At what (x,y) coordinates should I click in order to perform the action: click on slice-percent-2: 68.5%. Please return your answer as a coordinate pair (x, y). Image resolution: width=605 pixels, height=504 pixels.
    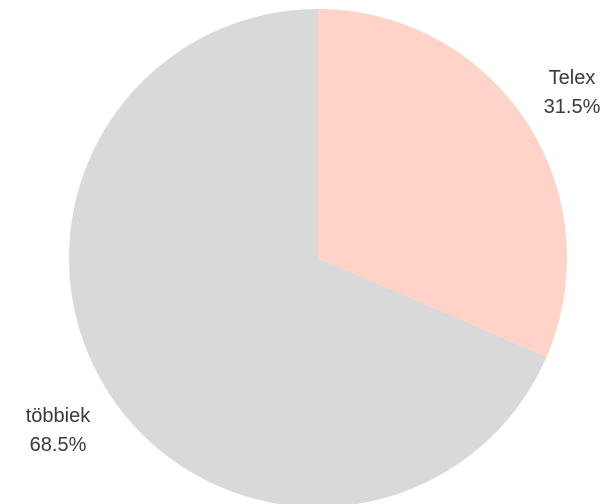
    Looking at the image, I should click on (58, 445).